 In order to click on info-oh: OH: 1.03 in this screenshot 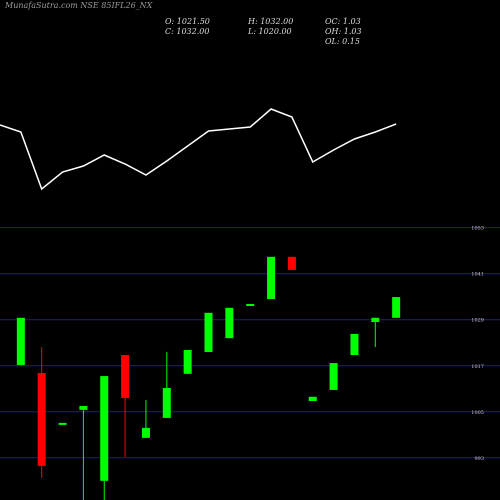, I will do `click(343, 31)`.